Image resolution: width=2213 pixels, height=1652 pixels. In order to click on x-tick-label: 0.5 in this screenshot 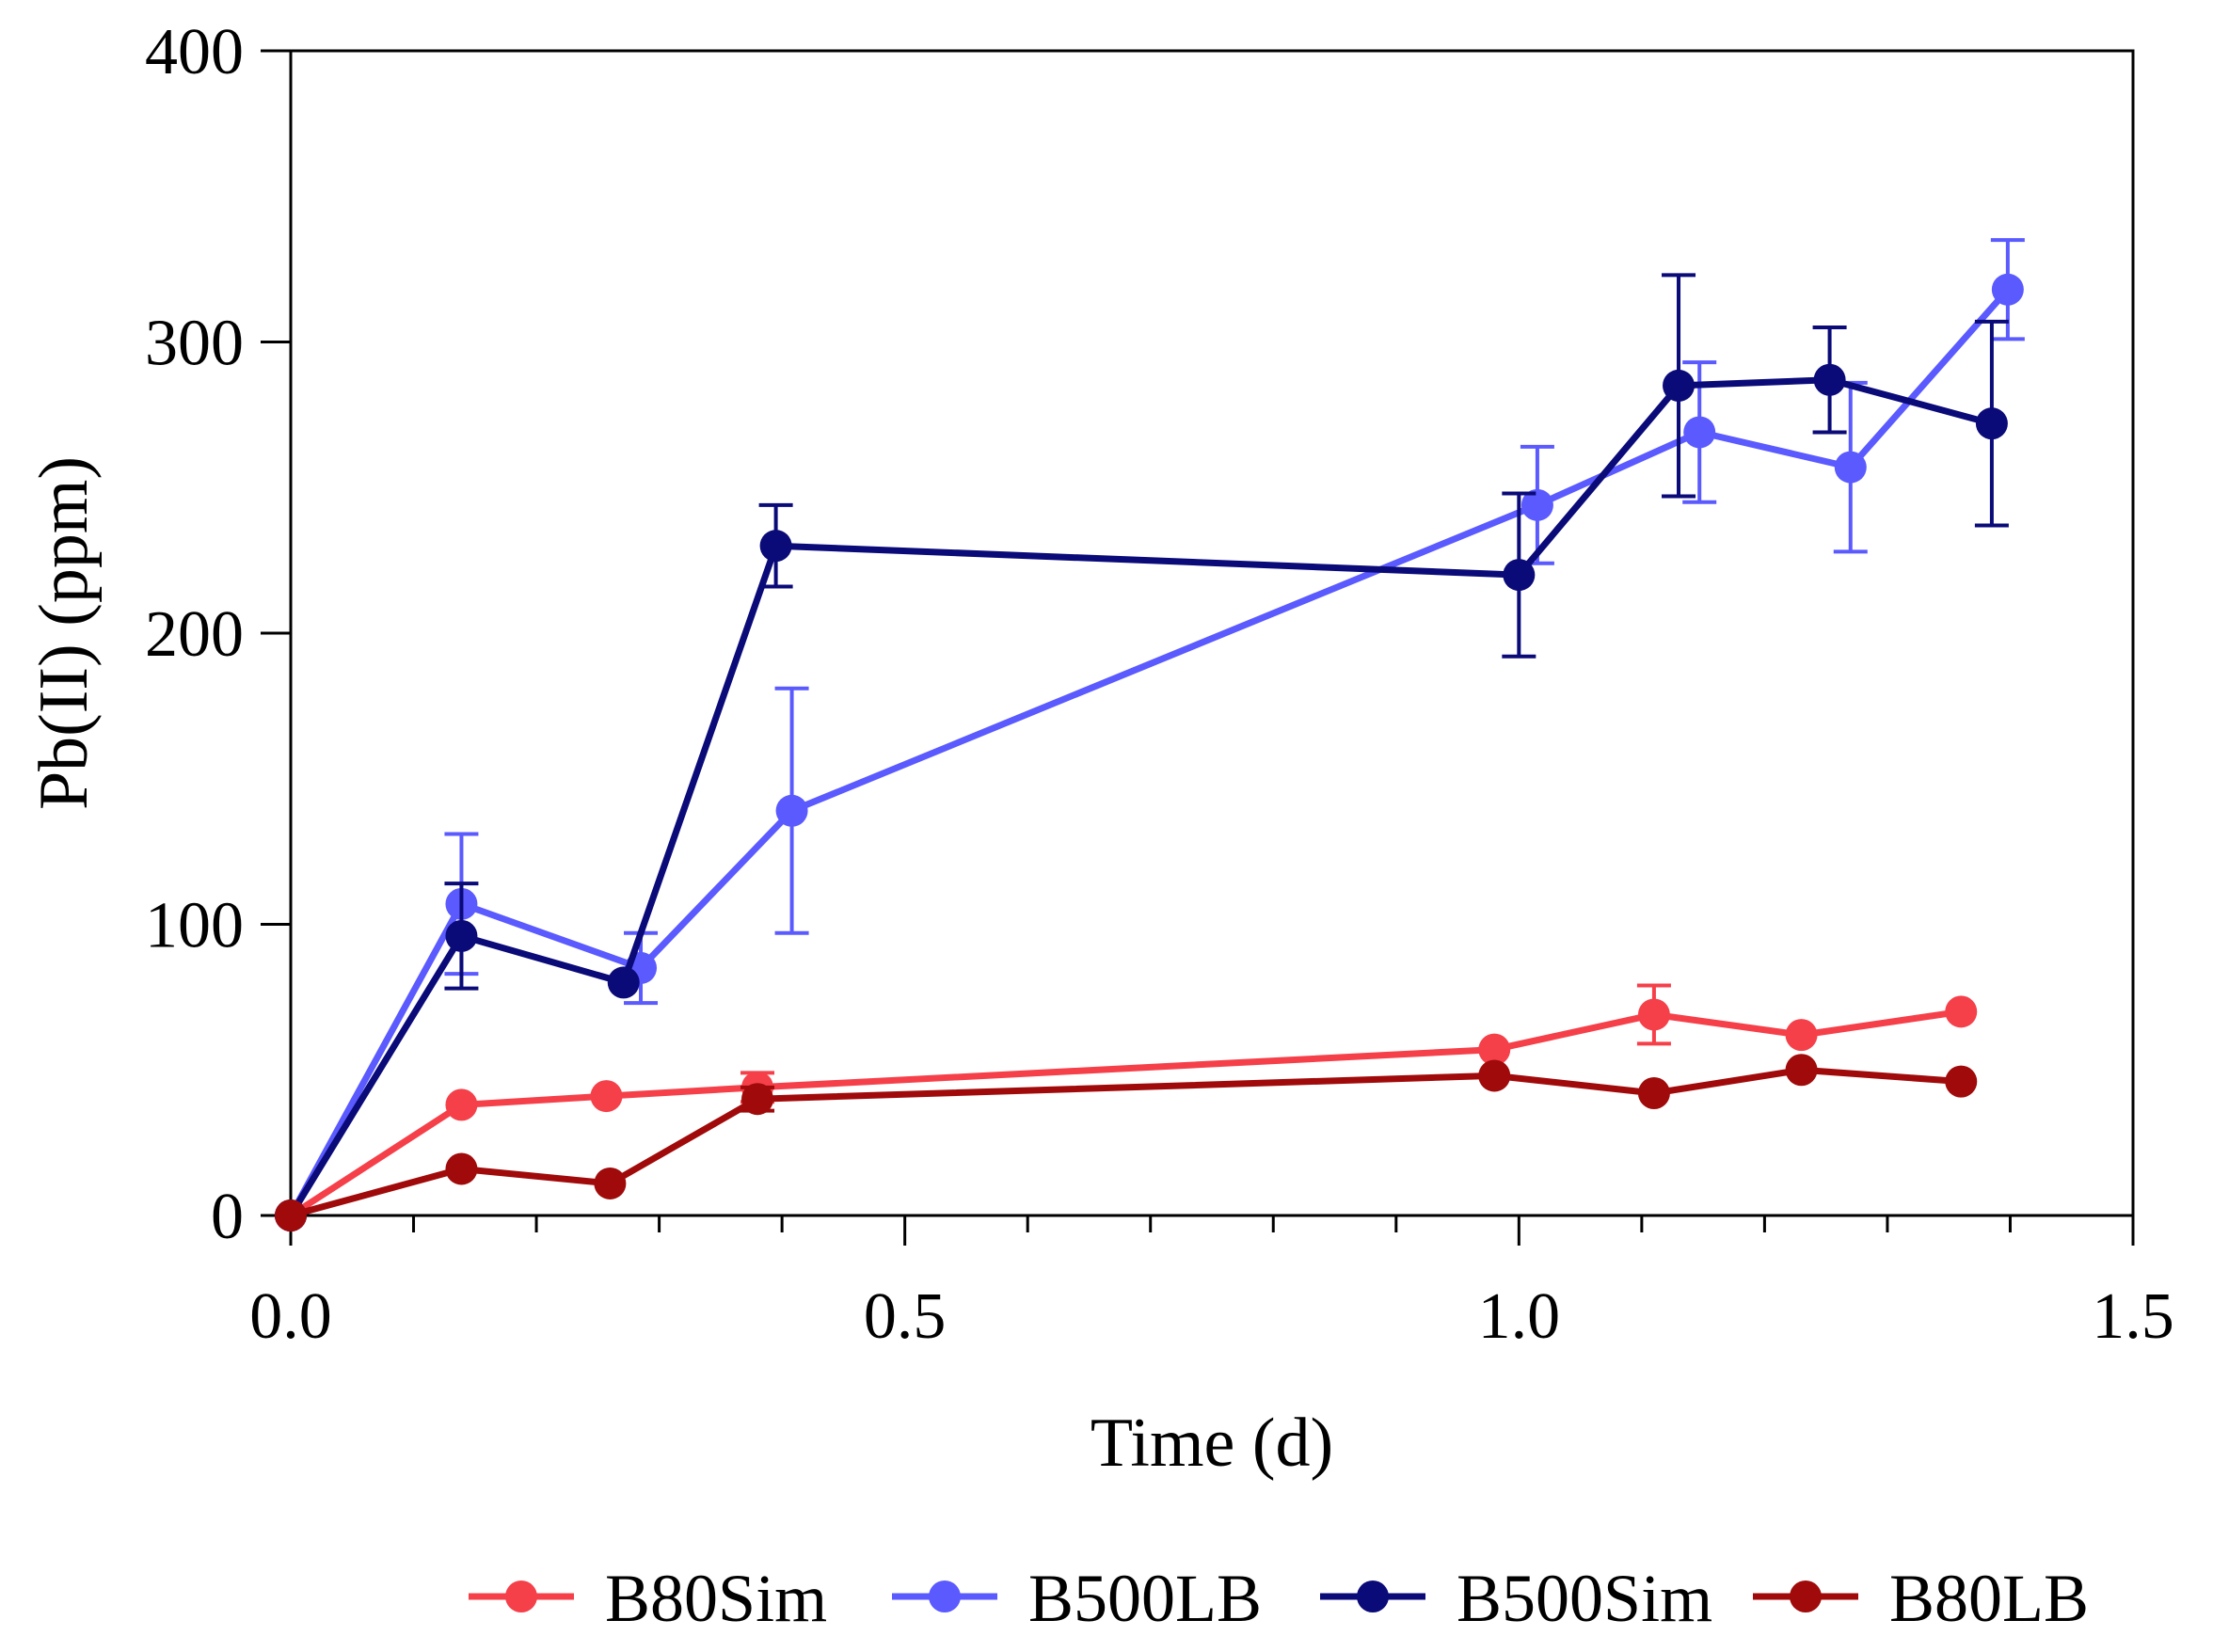, I will do `click(906, 1316)`.